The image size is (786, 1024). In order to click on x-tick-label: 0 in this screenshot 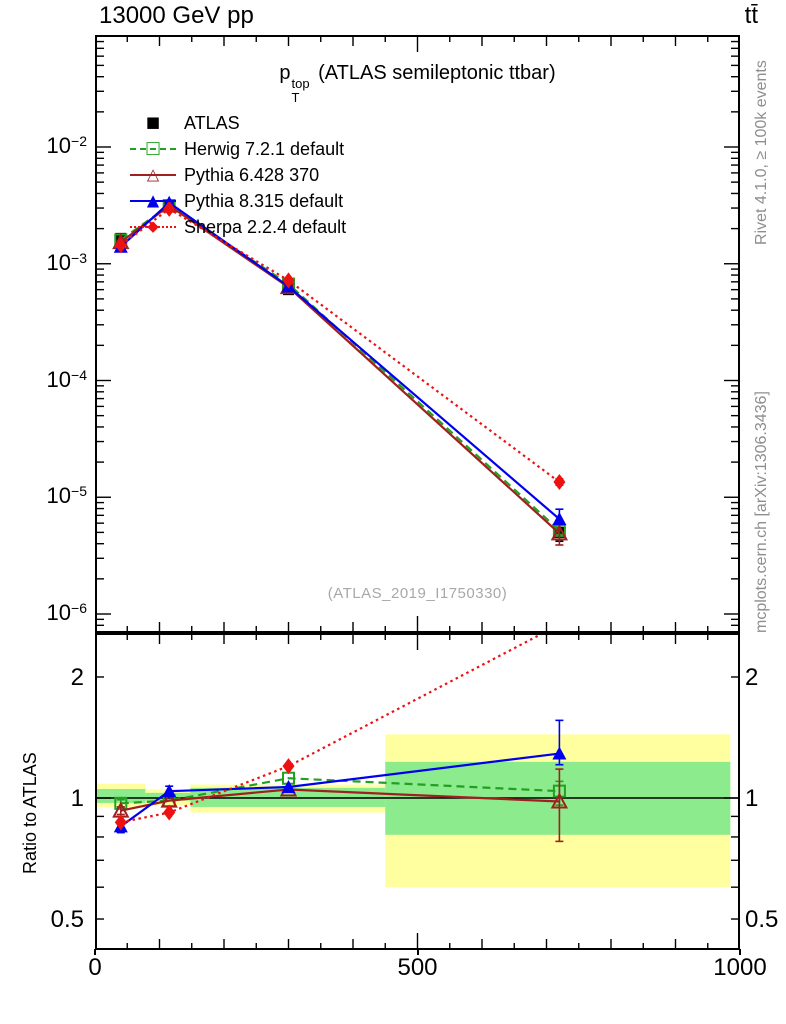, I will do `click(95, 967)`.